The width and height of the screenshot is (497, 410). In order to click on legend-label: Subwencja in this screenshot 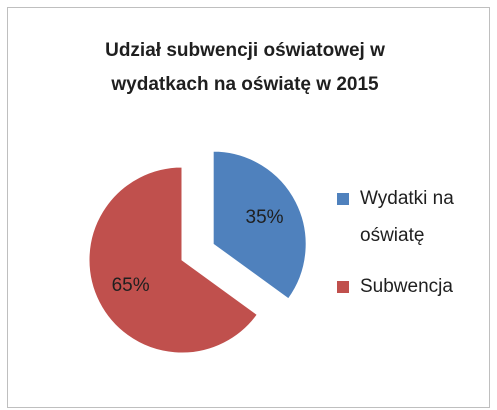, I will do `click(406, 286)`.